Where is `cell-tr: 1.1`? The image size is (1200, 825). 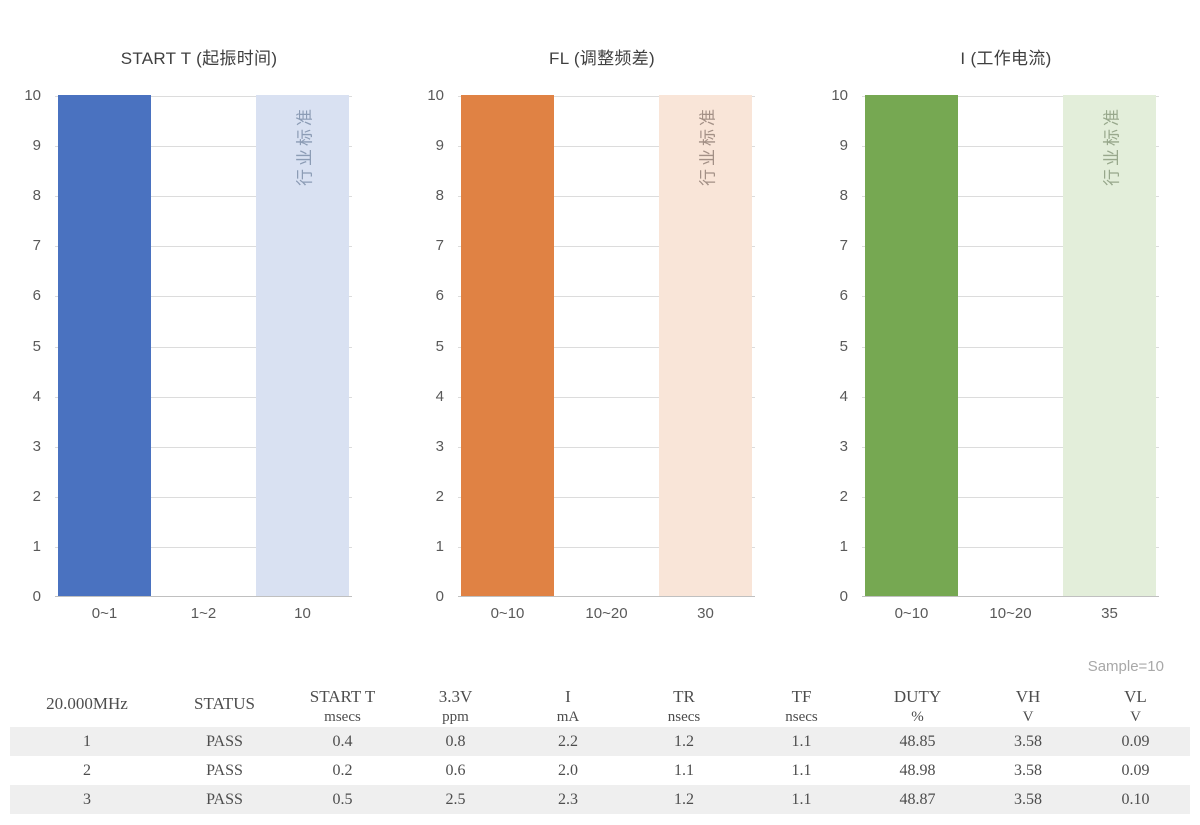 cell-tr: 1.1 is located at coordinates (684, 770).